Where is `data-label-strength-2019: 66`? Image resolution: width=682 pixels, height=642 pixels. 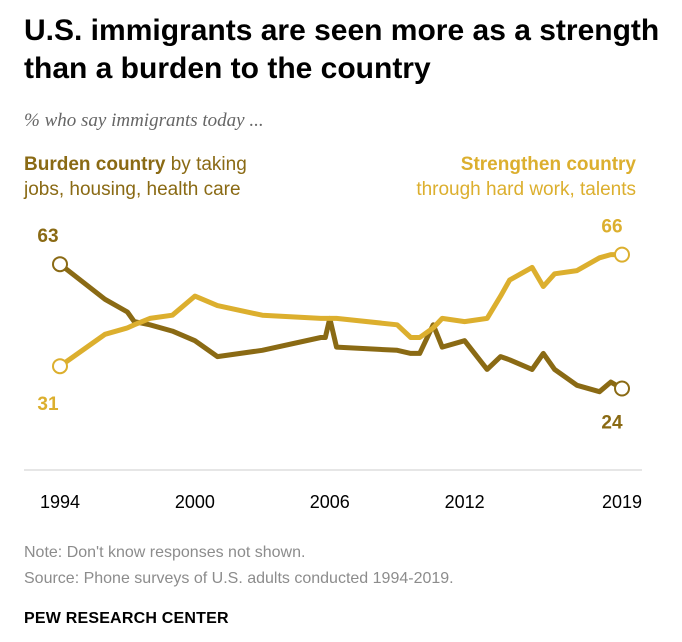
data-label-strength-2019: 66 is located at coordinates (611, 227).